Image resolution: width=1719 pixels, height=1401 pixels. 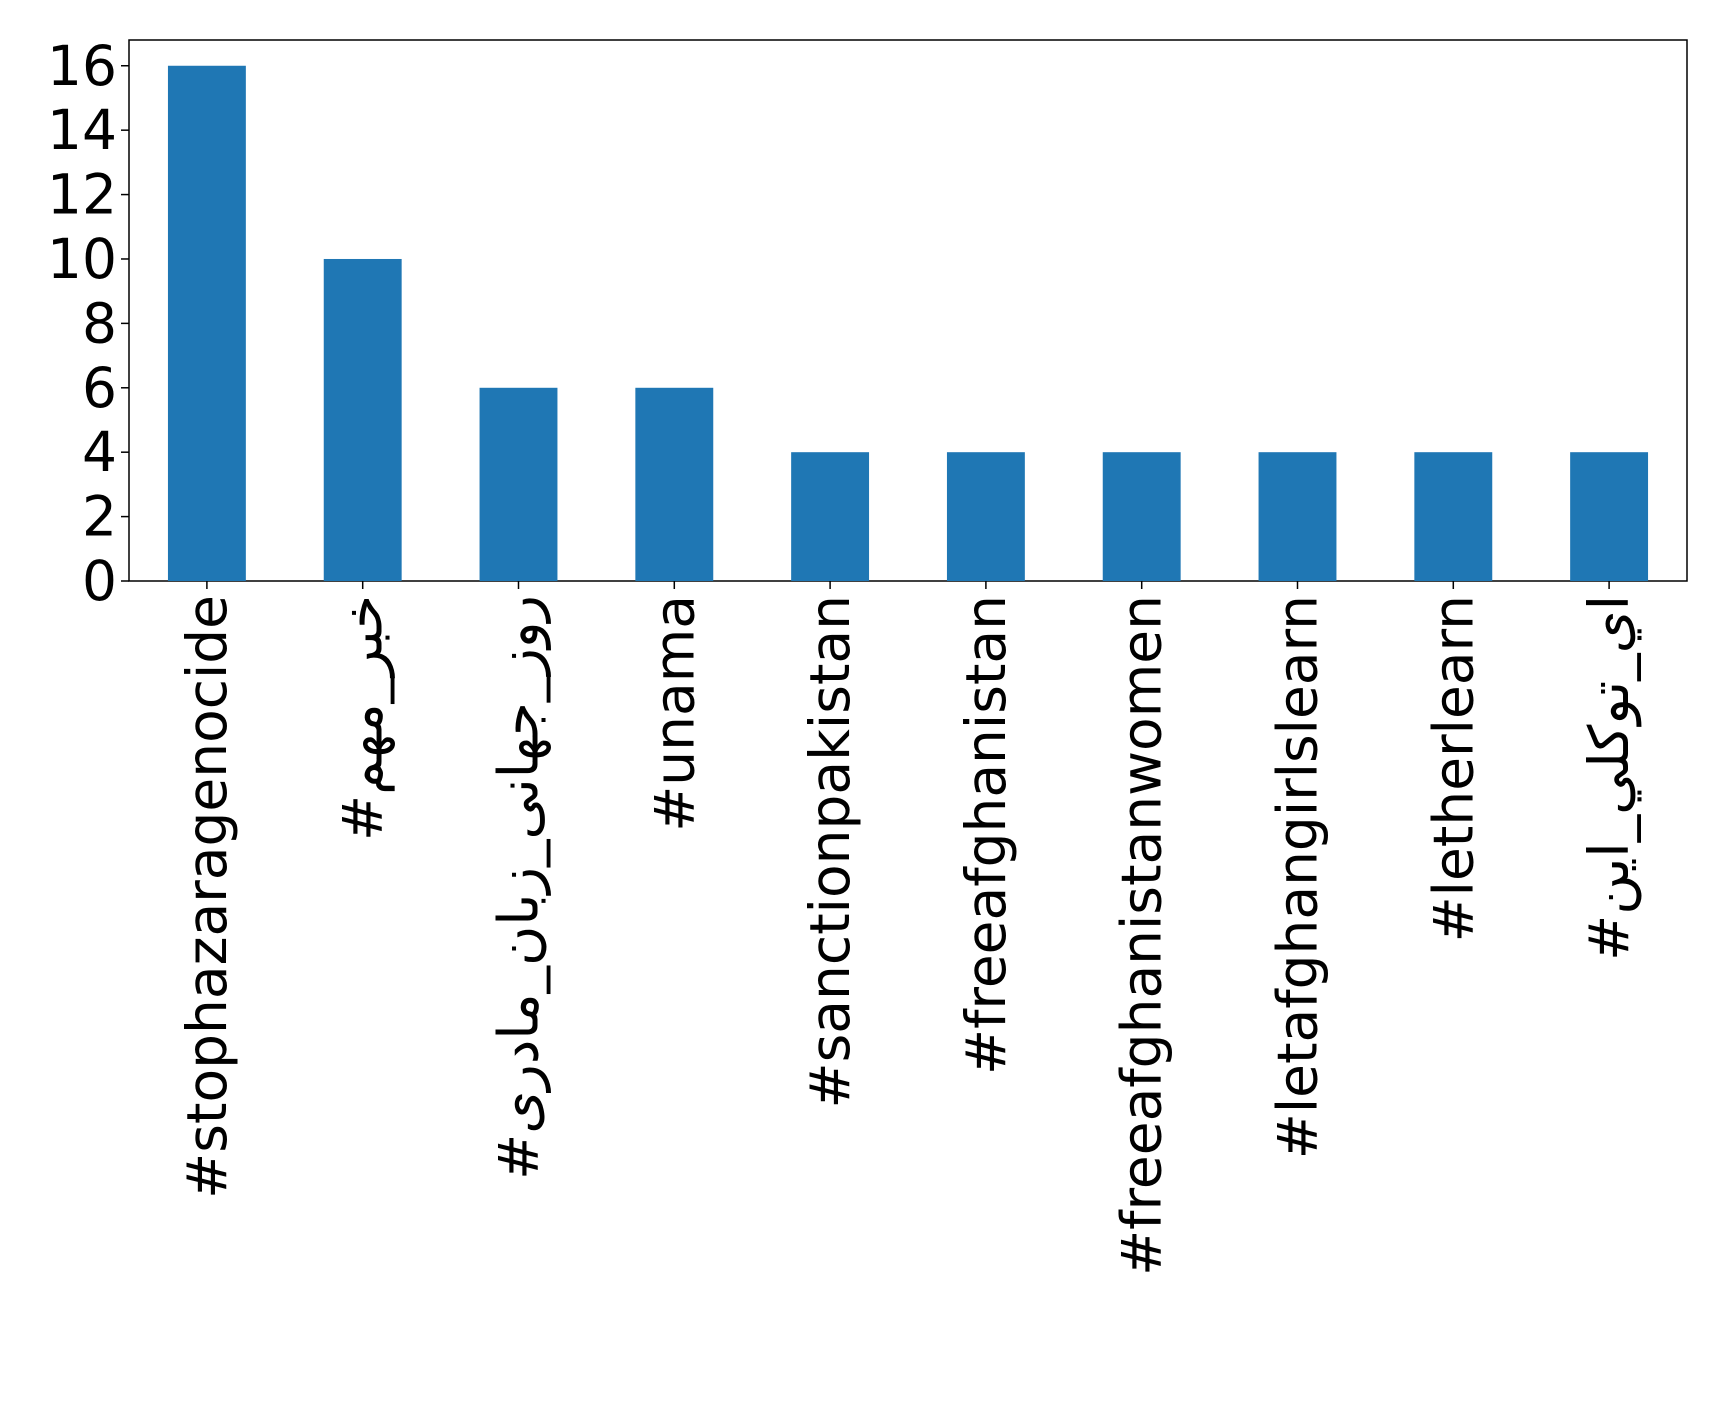 I want to click on x-tick-label: #freeafghanistan, so click(x=986, y=835).